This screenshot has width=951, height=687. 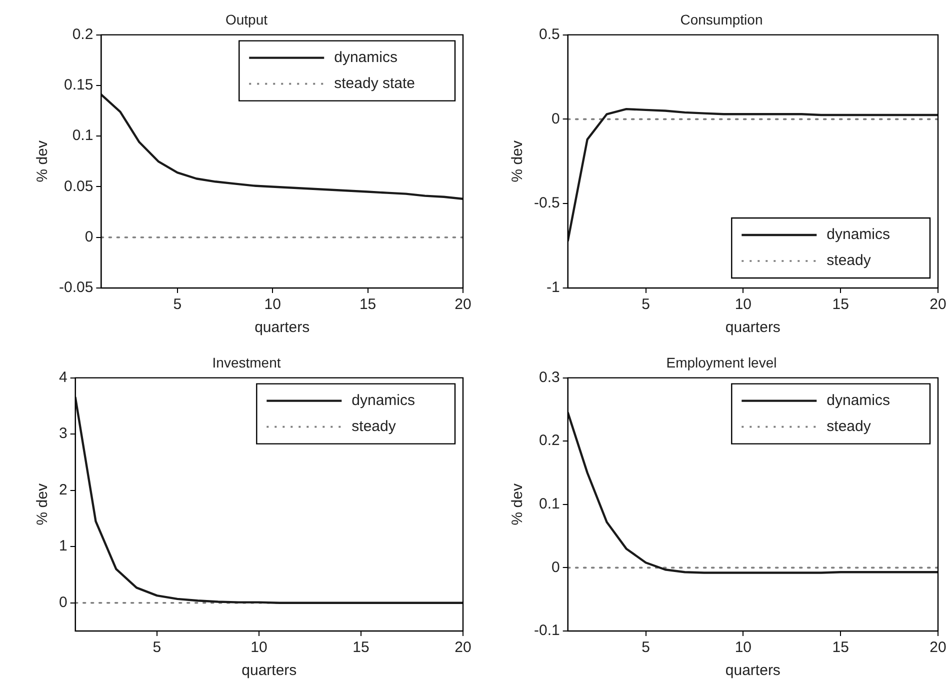 What do you see at coordinates (375, 83) in the screenshot?
I see `legend-label: steady state` at bounding box center [375, 83].